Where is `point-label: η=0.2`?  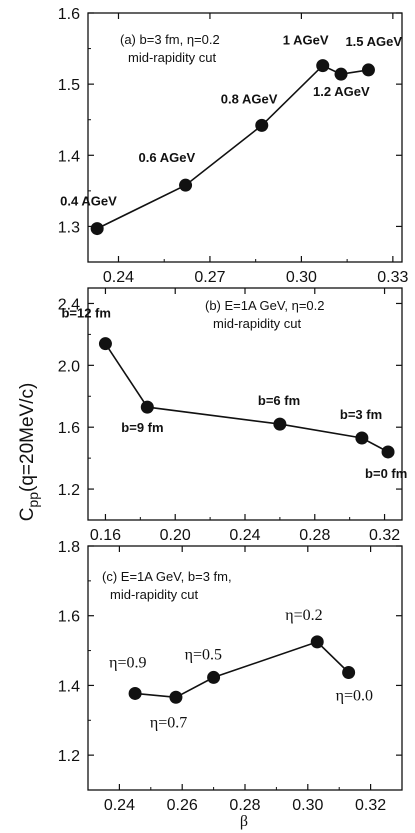
point-label: η=0.2 is located at coordinates (303, 615).